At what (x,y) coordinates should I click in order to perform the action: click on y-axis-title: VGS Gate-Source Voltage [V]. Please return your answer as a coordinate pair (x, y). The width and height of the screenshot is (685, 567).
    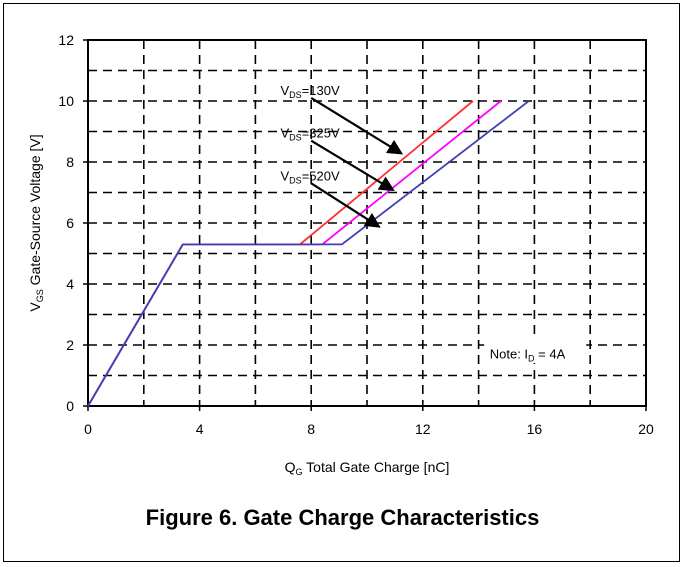
    Looking at the image, I should click on (36, 222).